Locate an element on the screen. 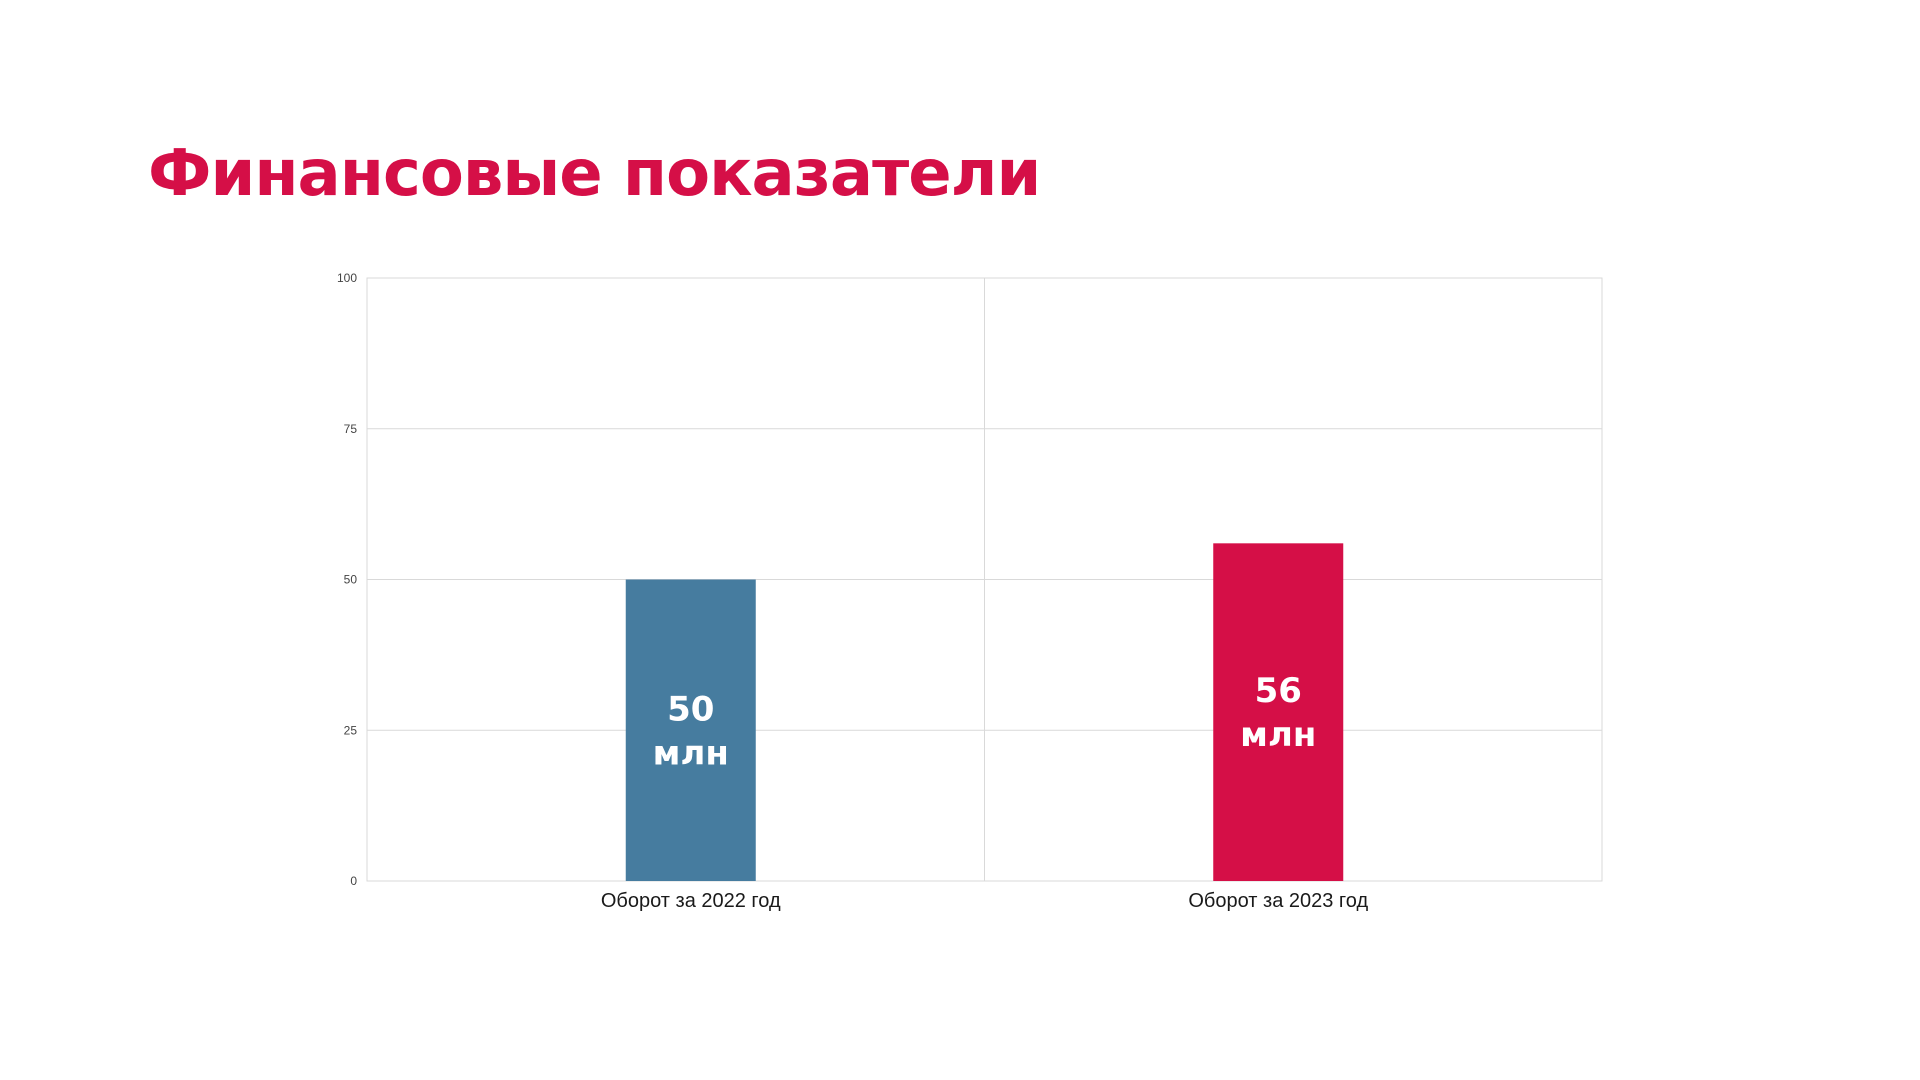 This screenshot has height=1080, width=1920. y-tick-label: 50 is located at coordinates (351, 580).